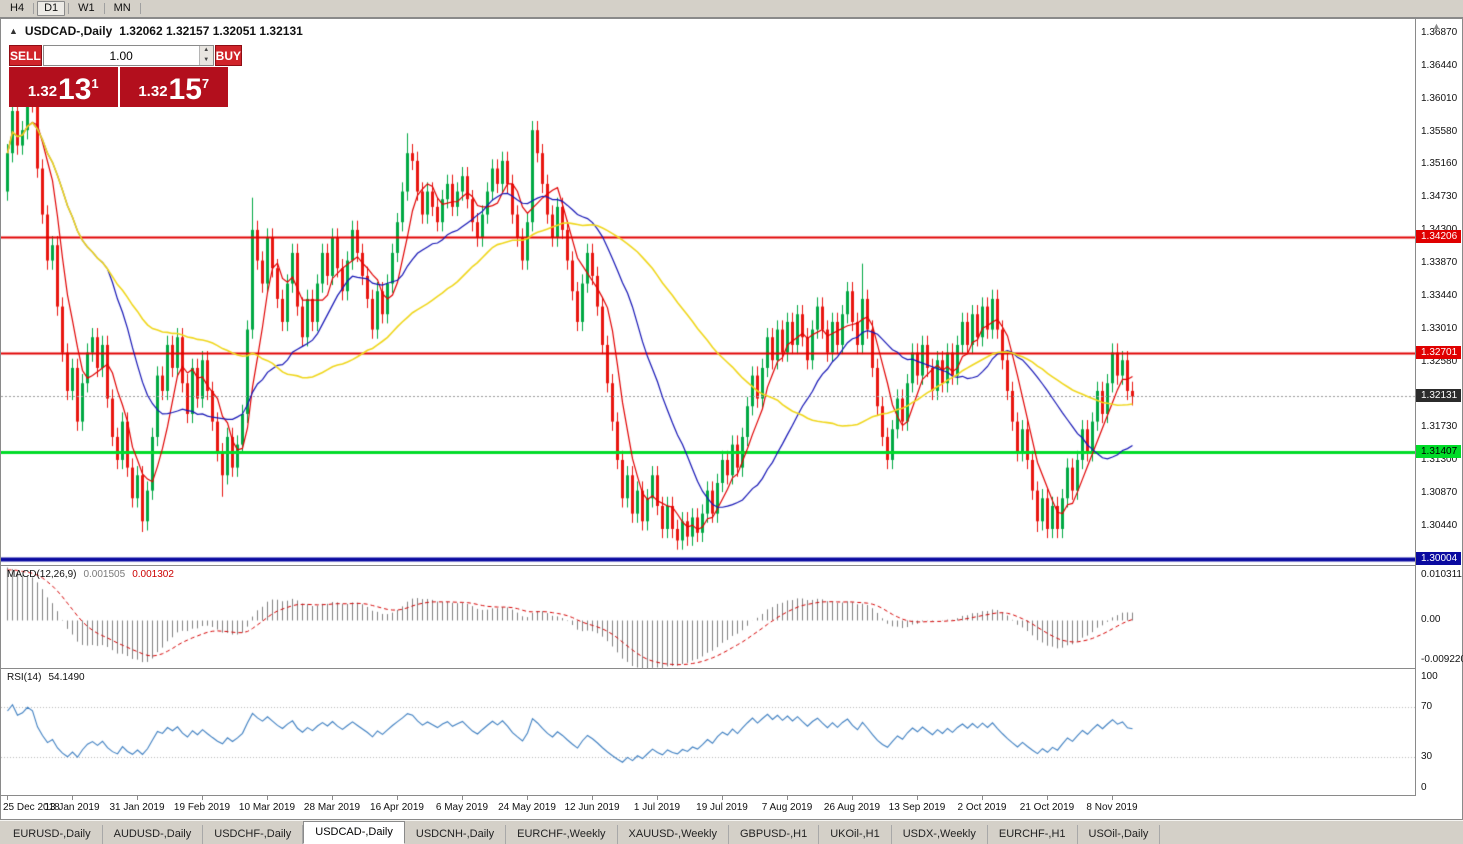 Image resolution: width=1463 pixels, height=844 pixels. What do you see at coordinates (153, 91) in the screenshot?
I see `buy-price-base: 1.32` at bounding box center [153, 91].